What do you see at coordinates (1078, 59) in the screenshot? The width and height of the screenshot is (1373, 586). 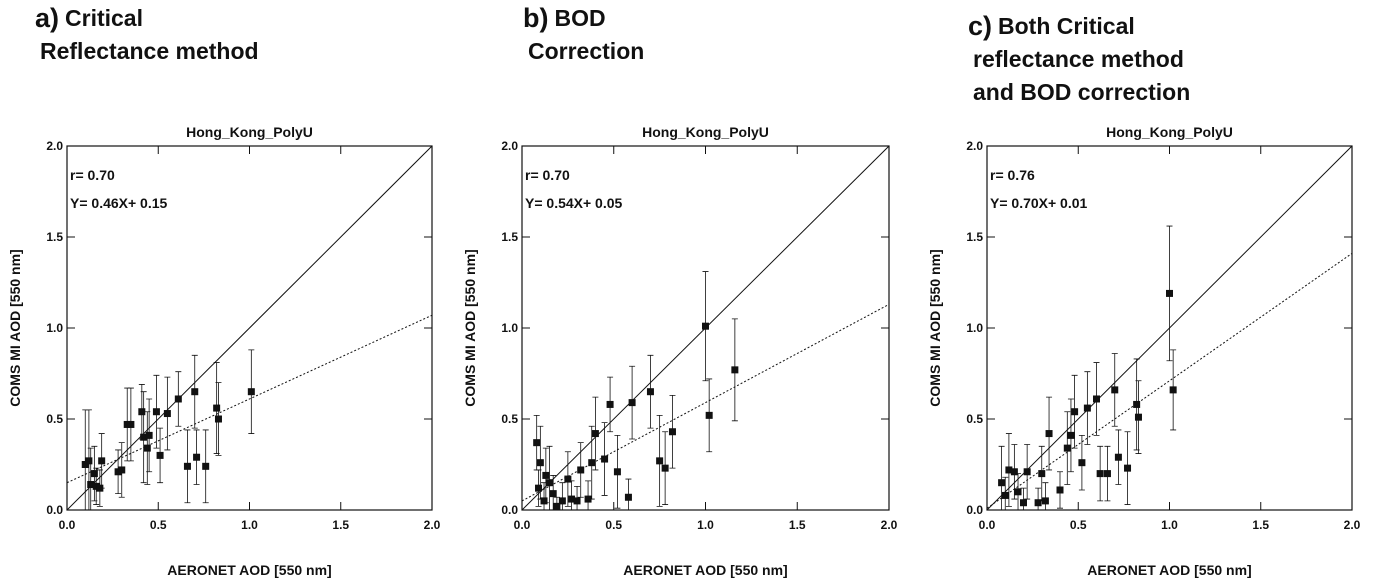 I see `heading-line: reflectance method` at bounding box center [1078, 59].